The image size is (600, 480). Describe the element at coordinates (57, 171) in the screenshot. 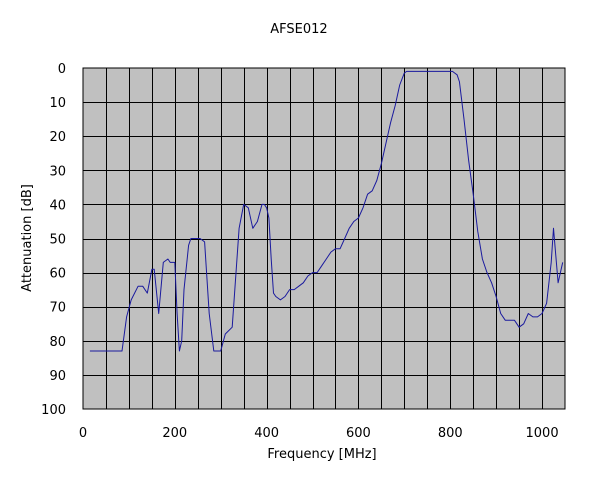

I see `y-tick-label: 30` at that location.